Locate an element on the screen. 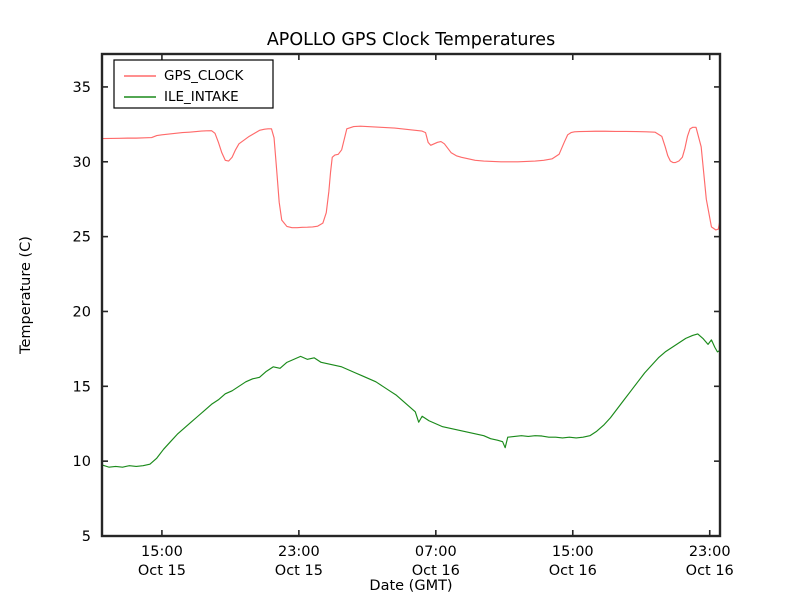 The width and height of the screenshot is (800, 600). chart-legend: GPS_CLOCK ILE_INTAKE is located at coordinates (193, 84).